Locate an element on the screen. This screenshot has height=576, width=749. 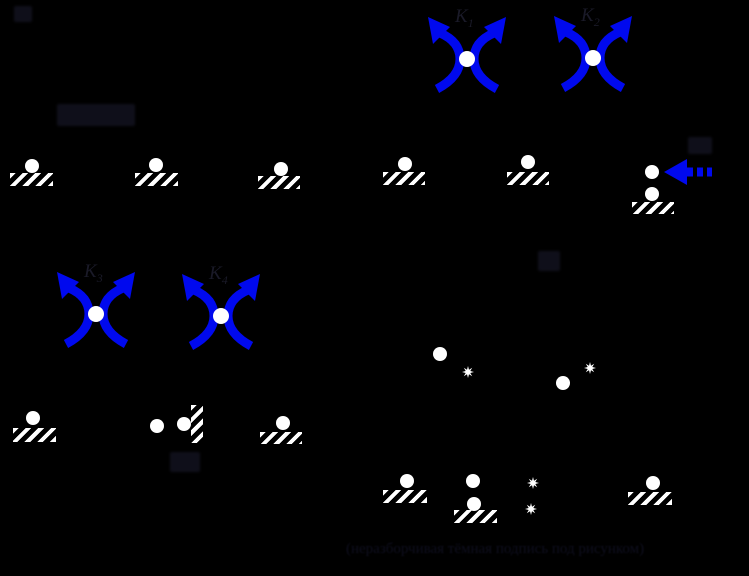
faint-label-corner-label is located at coordinates (23, 14).